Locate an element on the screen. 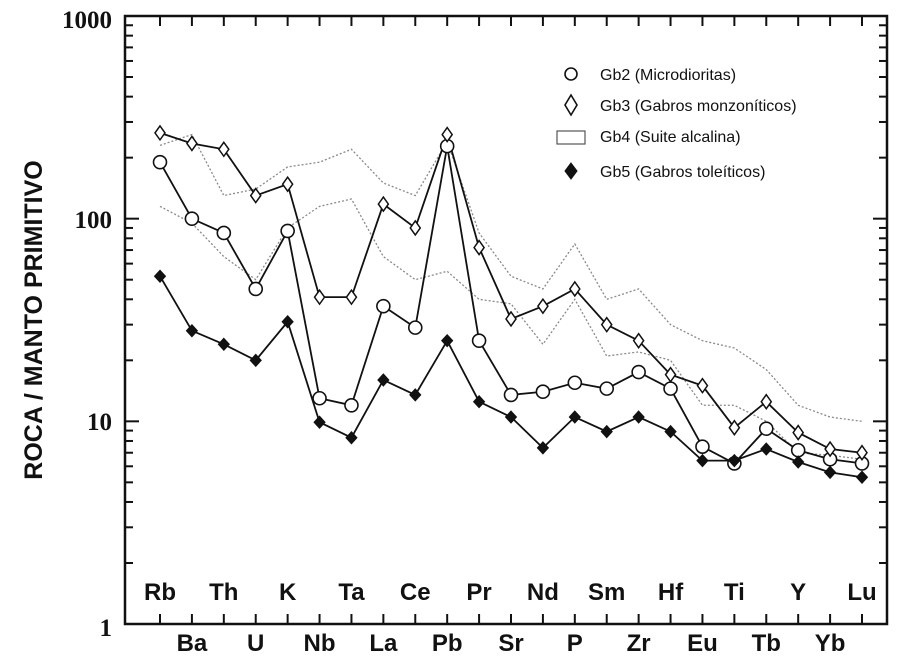 The height and width of the screenshot is (656, 900). ytick-label-10: 10 is located at coordinates (99, 422).